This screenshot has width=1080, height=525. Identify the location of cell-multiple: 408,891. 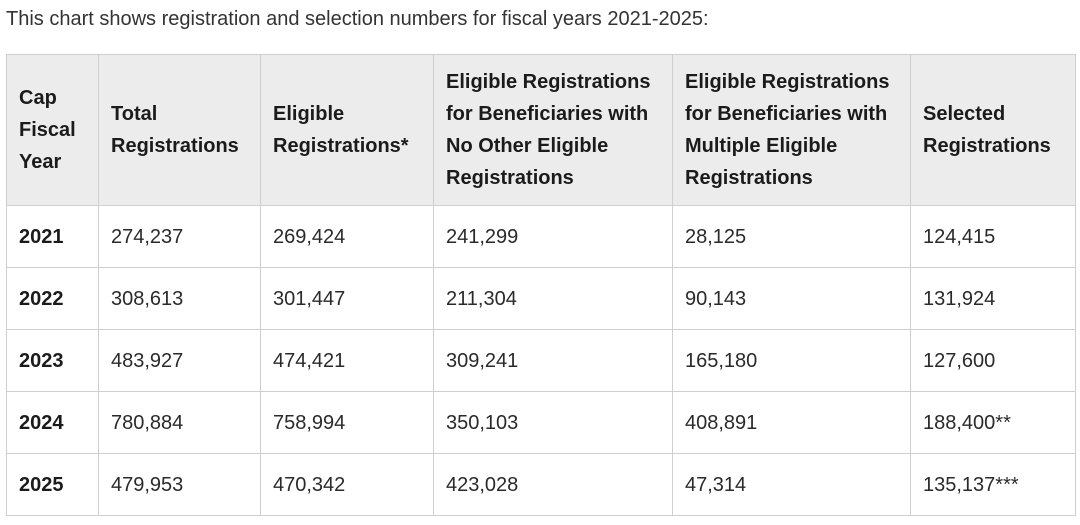
(791, 422).